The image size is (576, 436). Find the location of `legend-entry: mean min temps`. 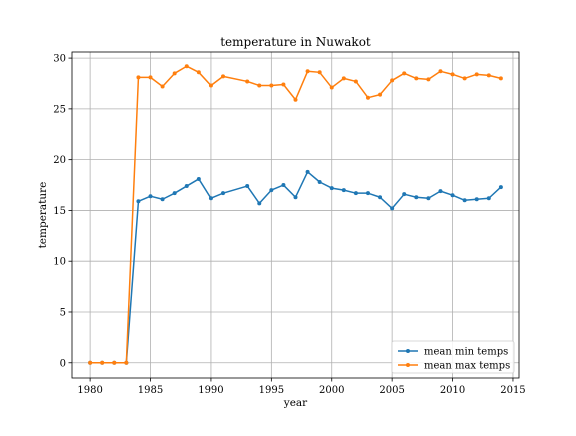

legend-entry: mean min temps is located at coordinates (453, 352).